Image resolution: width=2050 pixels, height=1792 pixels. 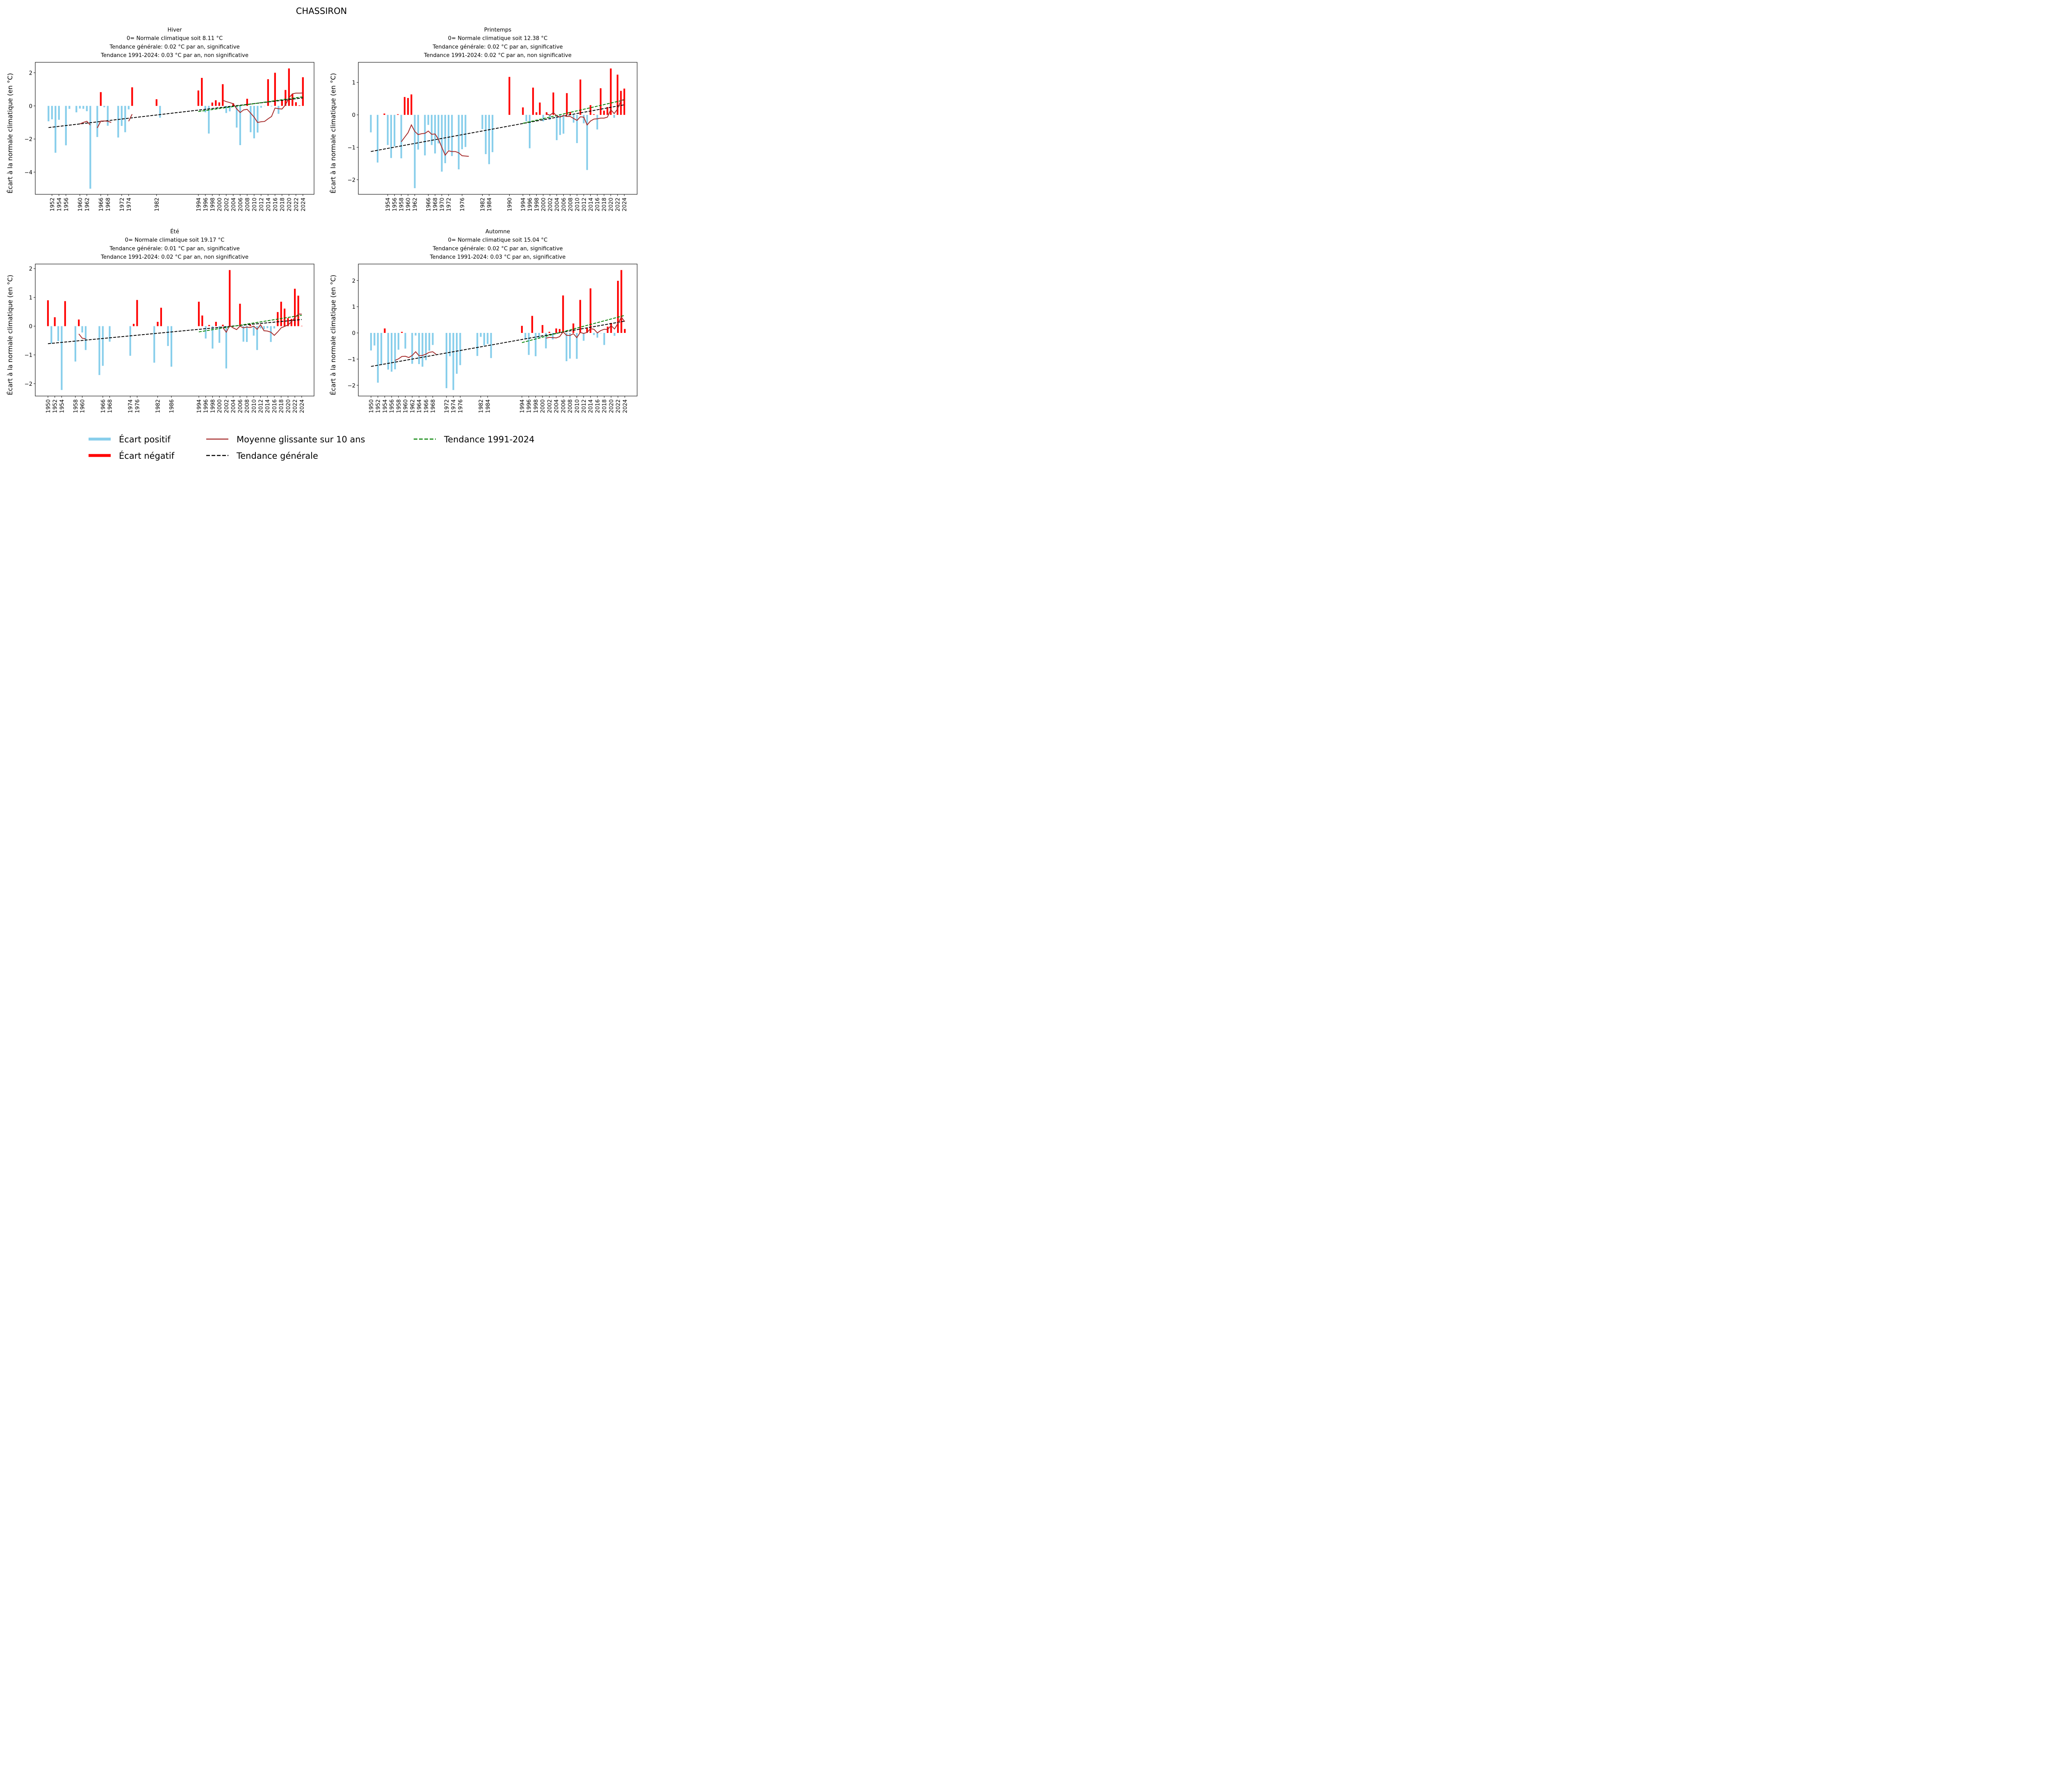 I want to click on y-tick-label: 1, so click(x=353, y=83).